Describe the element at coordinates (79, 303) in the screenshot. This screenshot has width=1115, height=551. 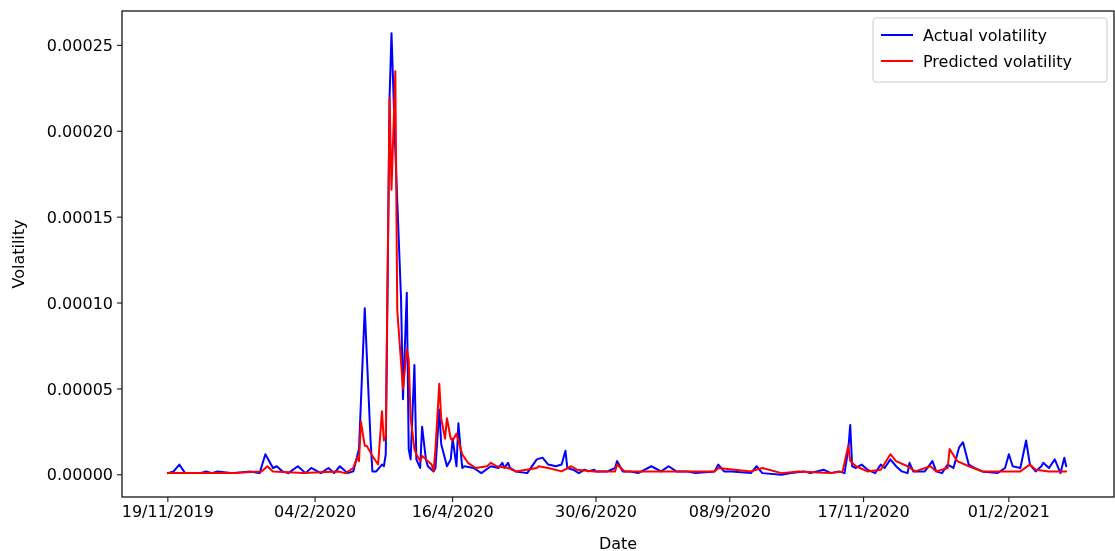
I see `y-tick-label: 0.00010` at that location.